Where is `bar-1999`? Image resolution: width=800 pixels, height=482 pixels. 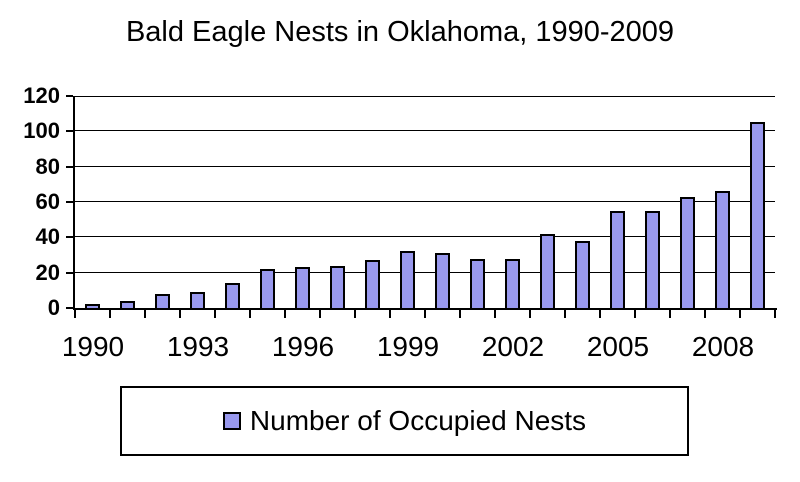 bar-1999 is located at coordinates (407, 279).